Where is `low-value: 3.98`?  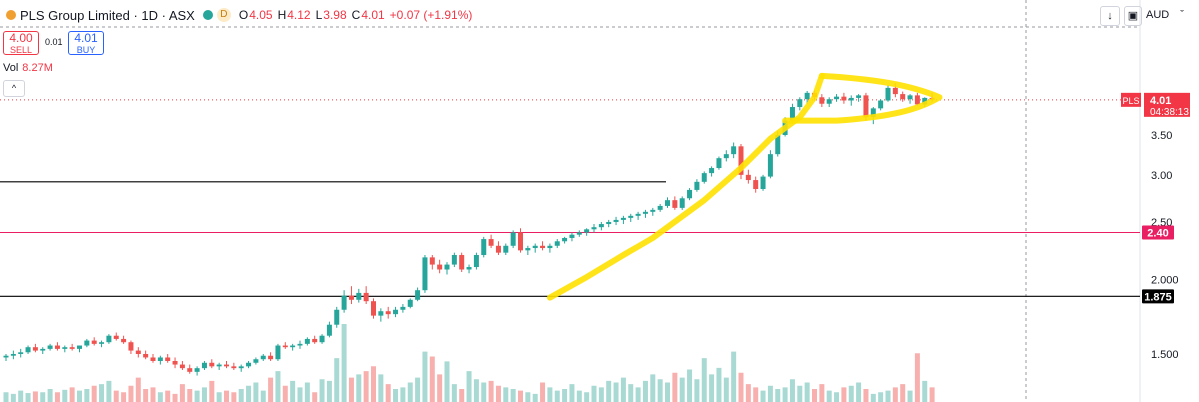
low-value: 3.98 is located at coordinates (335, 15).